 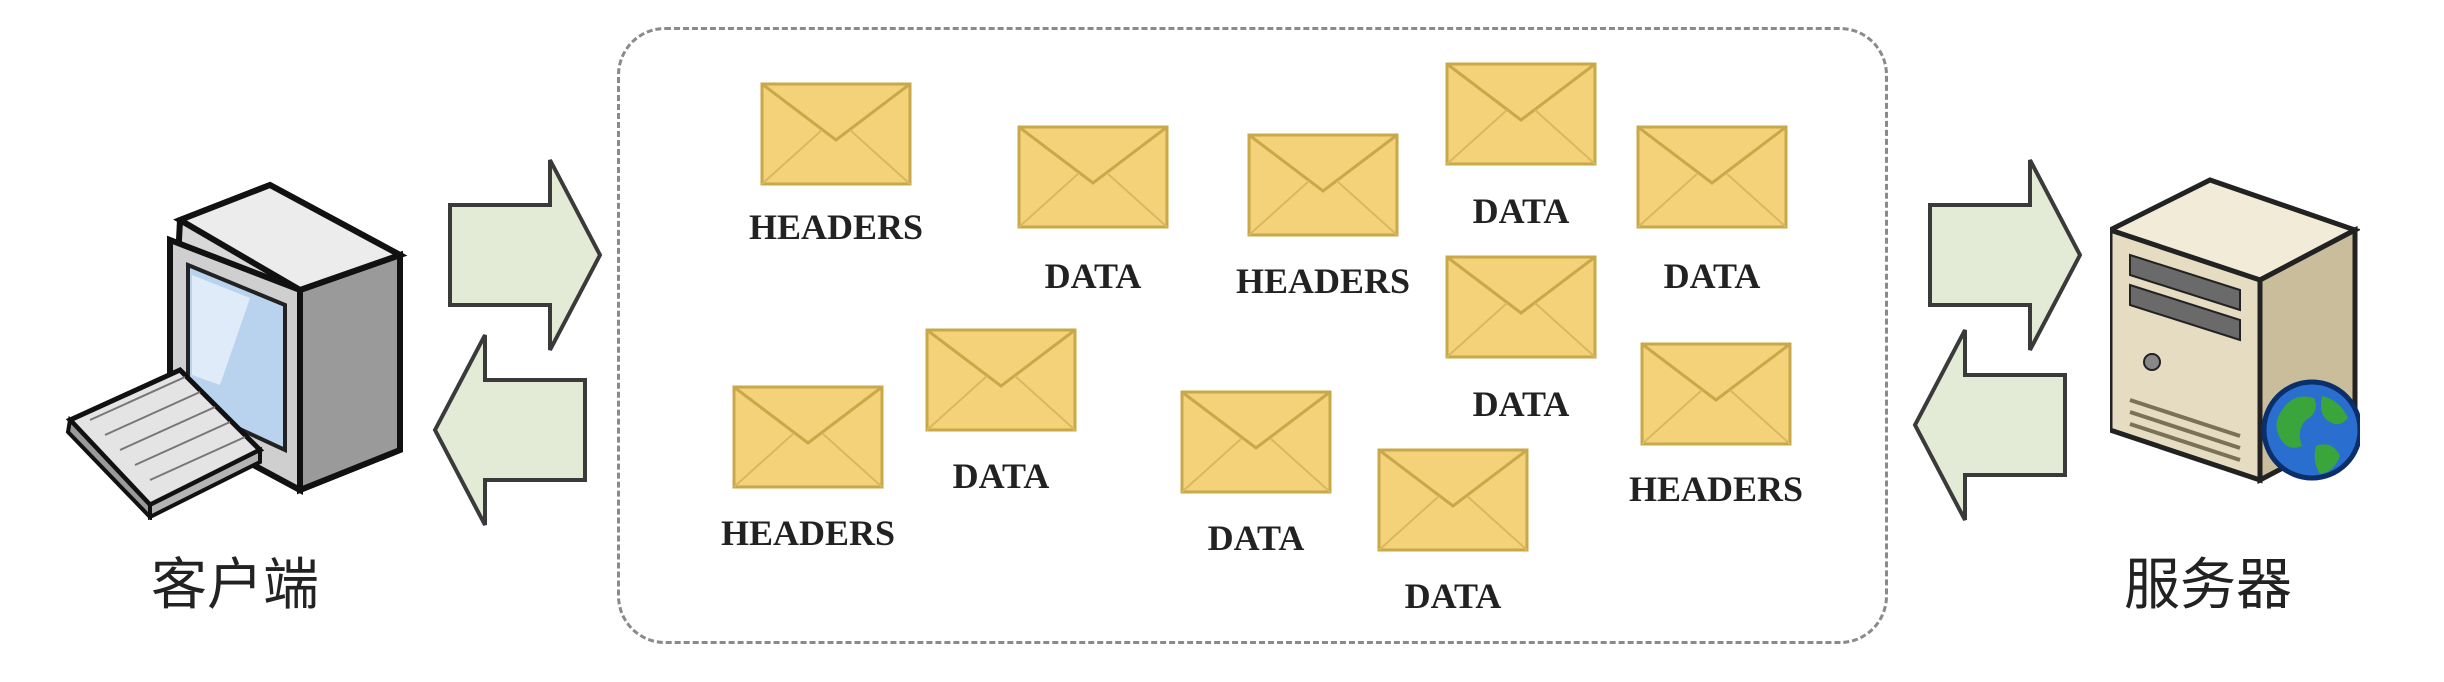 I want to click on desktop-computer-icon, so click(x=235, y=351).